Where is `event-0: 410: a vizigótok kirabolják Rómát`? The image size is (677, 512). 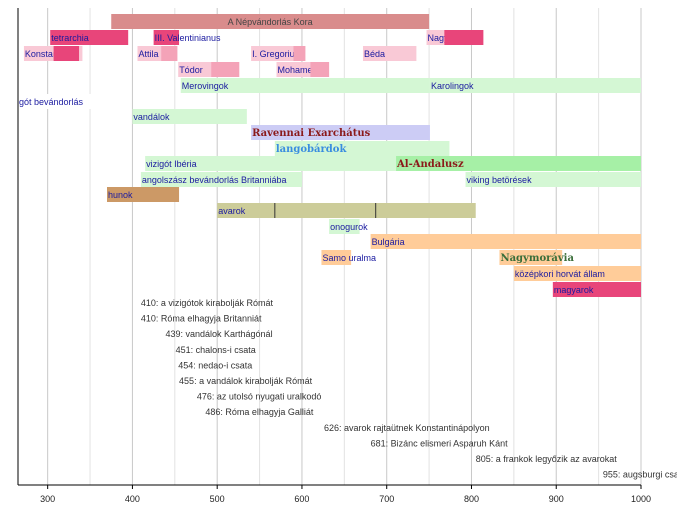
event-0: 410: a vizigótok kirabolják Rómát is located at coordinates (207, 303).